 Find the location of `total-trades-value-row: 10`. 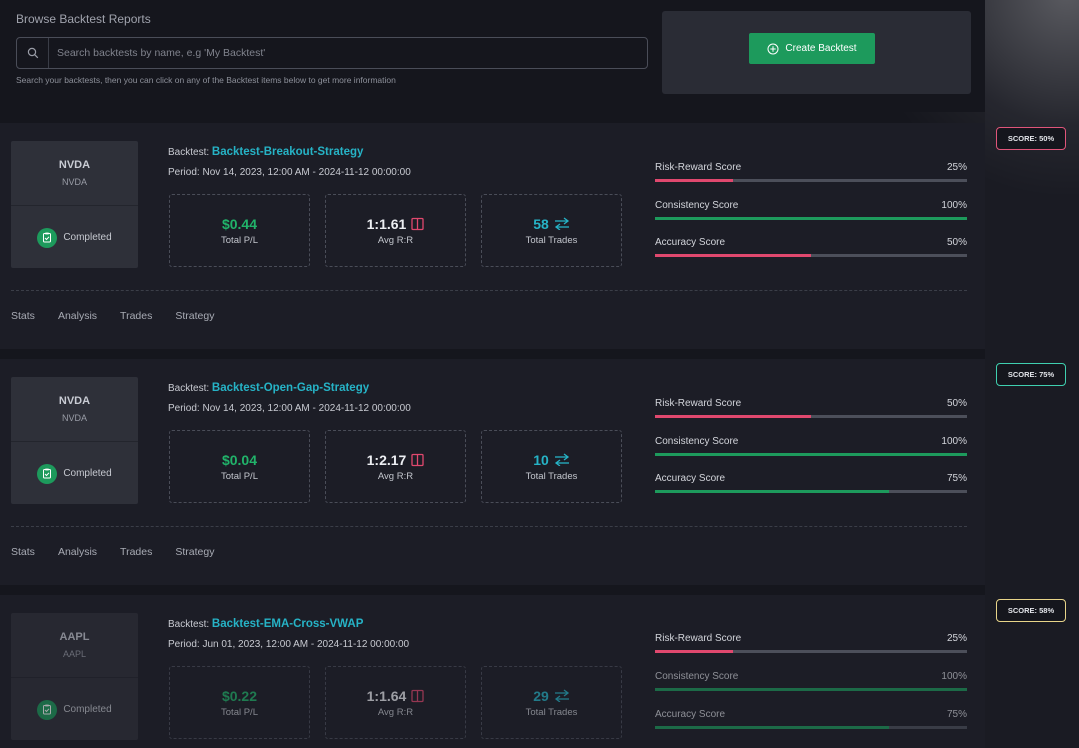

total-trades-value-row: 10 is located at coordinates (551, 460).